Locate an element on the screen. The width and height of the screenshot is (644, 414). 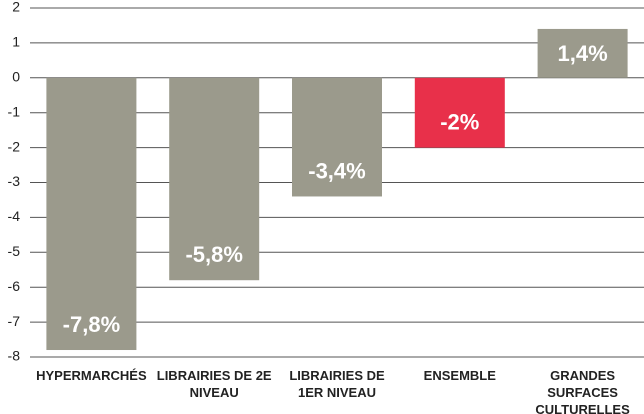
x-tick-label: HYPERMARCHÉS is located at coordinates (91, 375).